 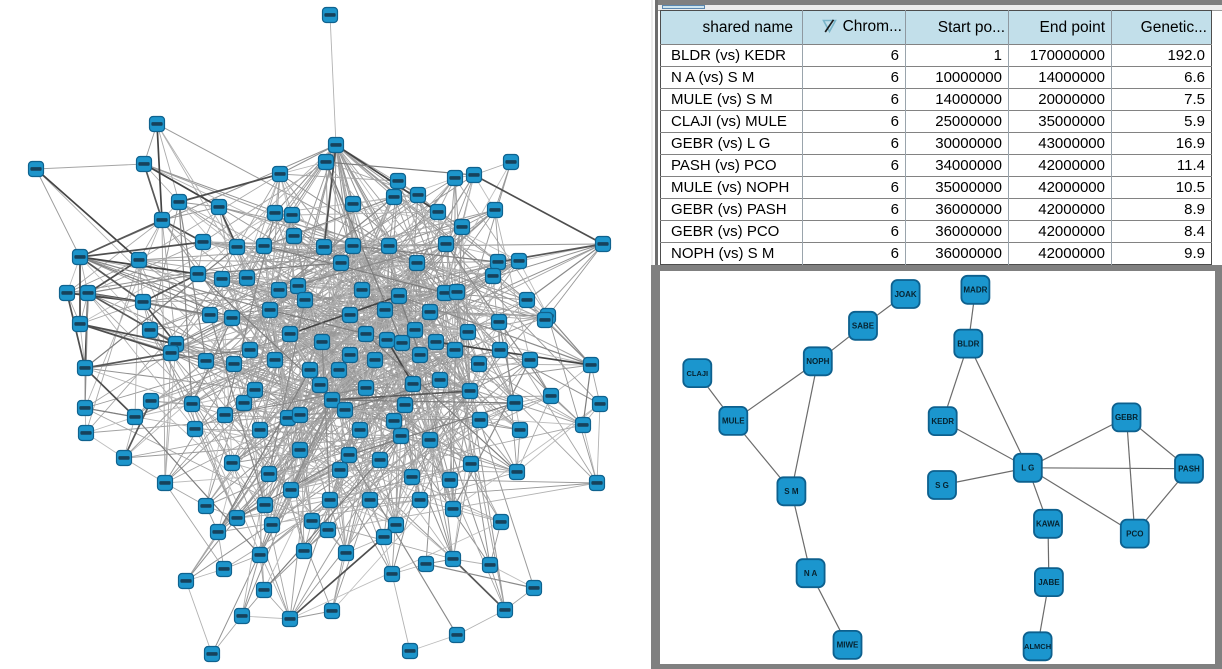 What do you see at coordinates (1048, 524) in the screenshot?
I see `svg-text: KAWA` at bounding box center [1048, 524].